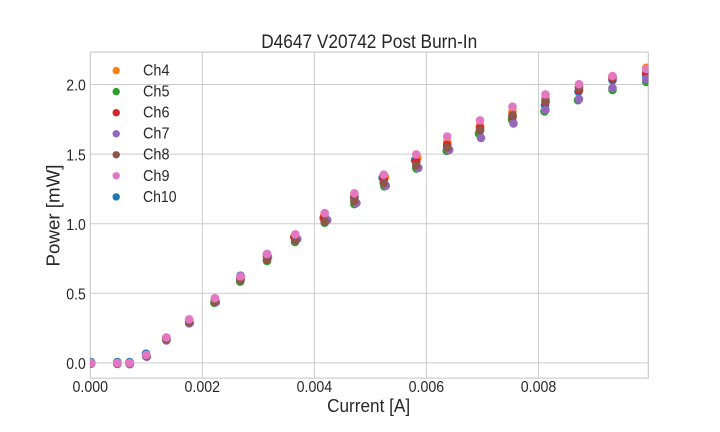  Describe the element at coordinates (76, 86) in the screenshot. I see `svg-text: 2.0` at that location.